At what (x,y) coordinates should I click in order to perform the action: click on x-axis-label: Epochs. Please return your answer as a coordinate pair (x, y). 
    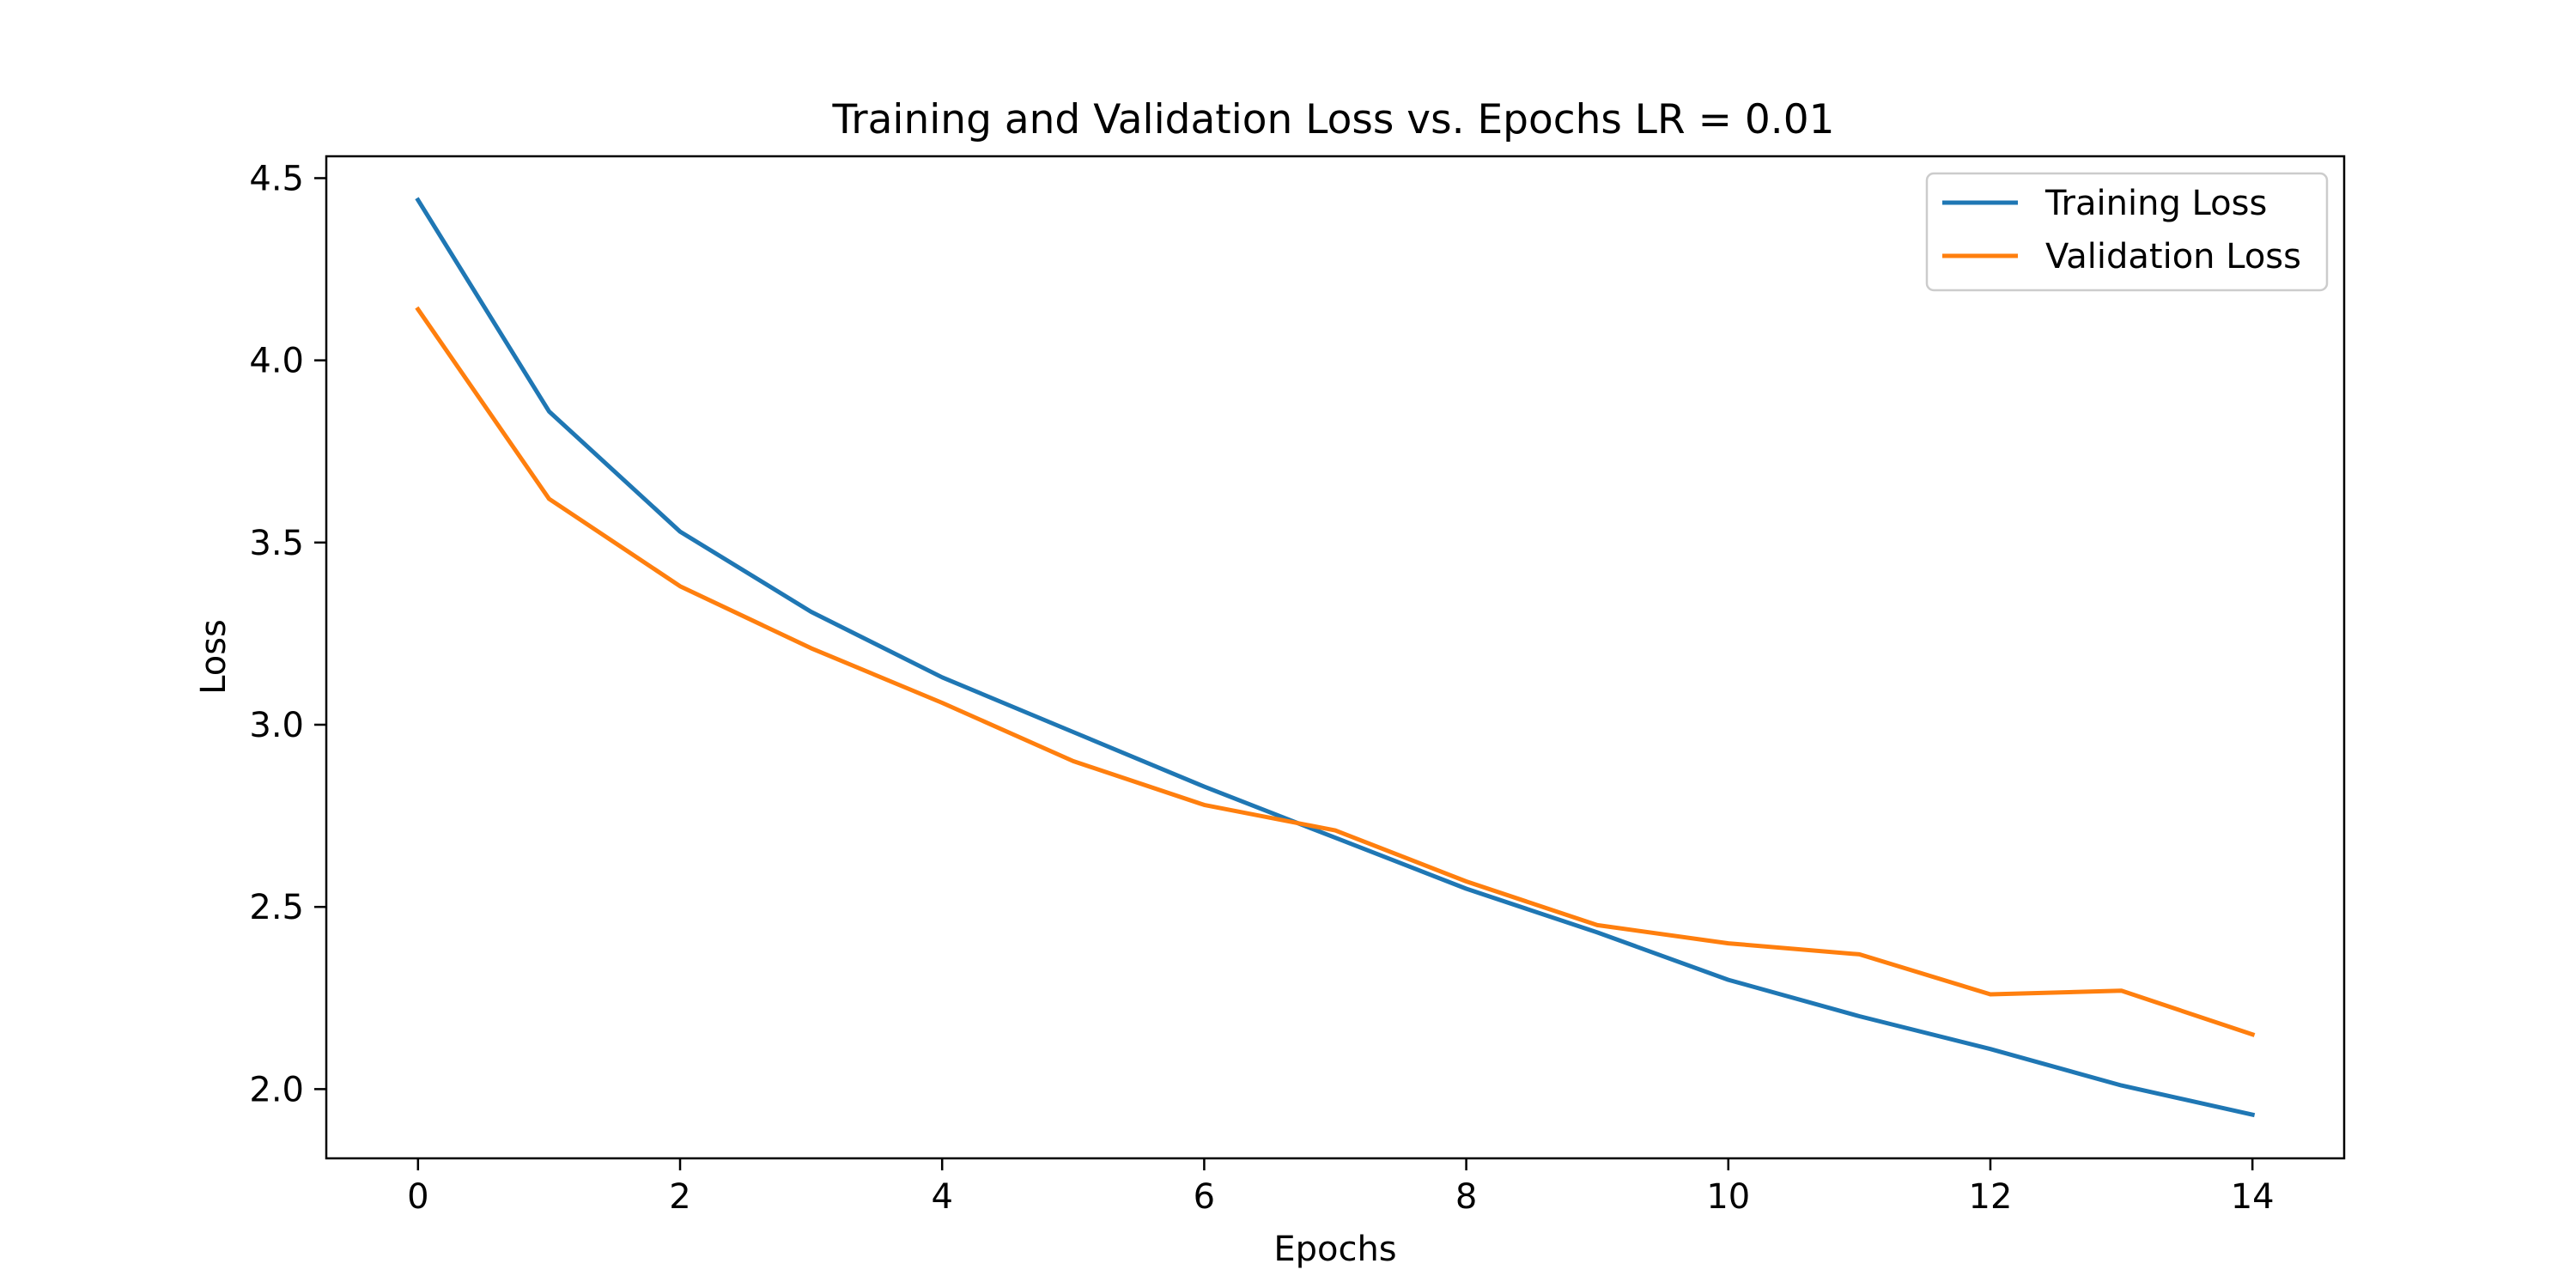
    Looking at the image, I should click on (1334, 1250).